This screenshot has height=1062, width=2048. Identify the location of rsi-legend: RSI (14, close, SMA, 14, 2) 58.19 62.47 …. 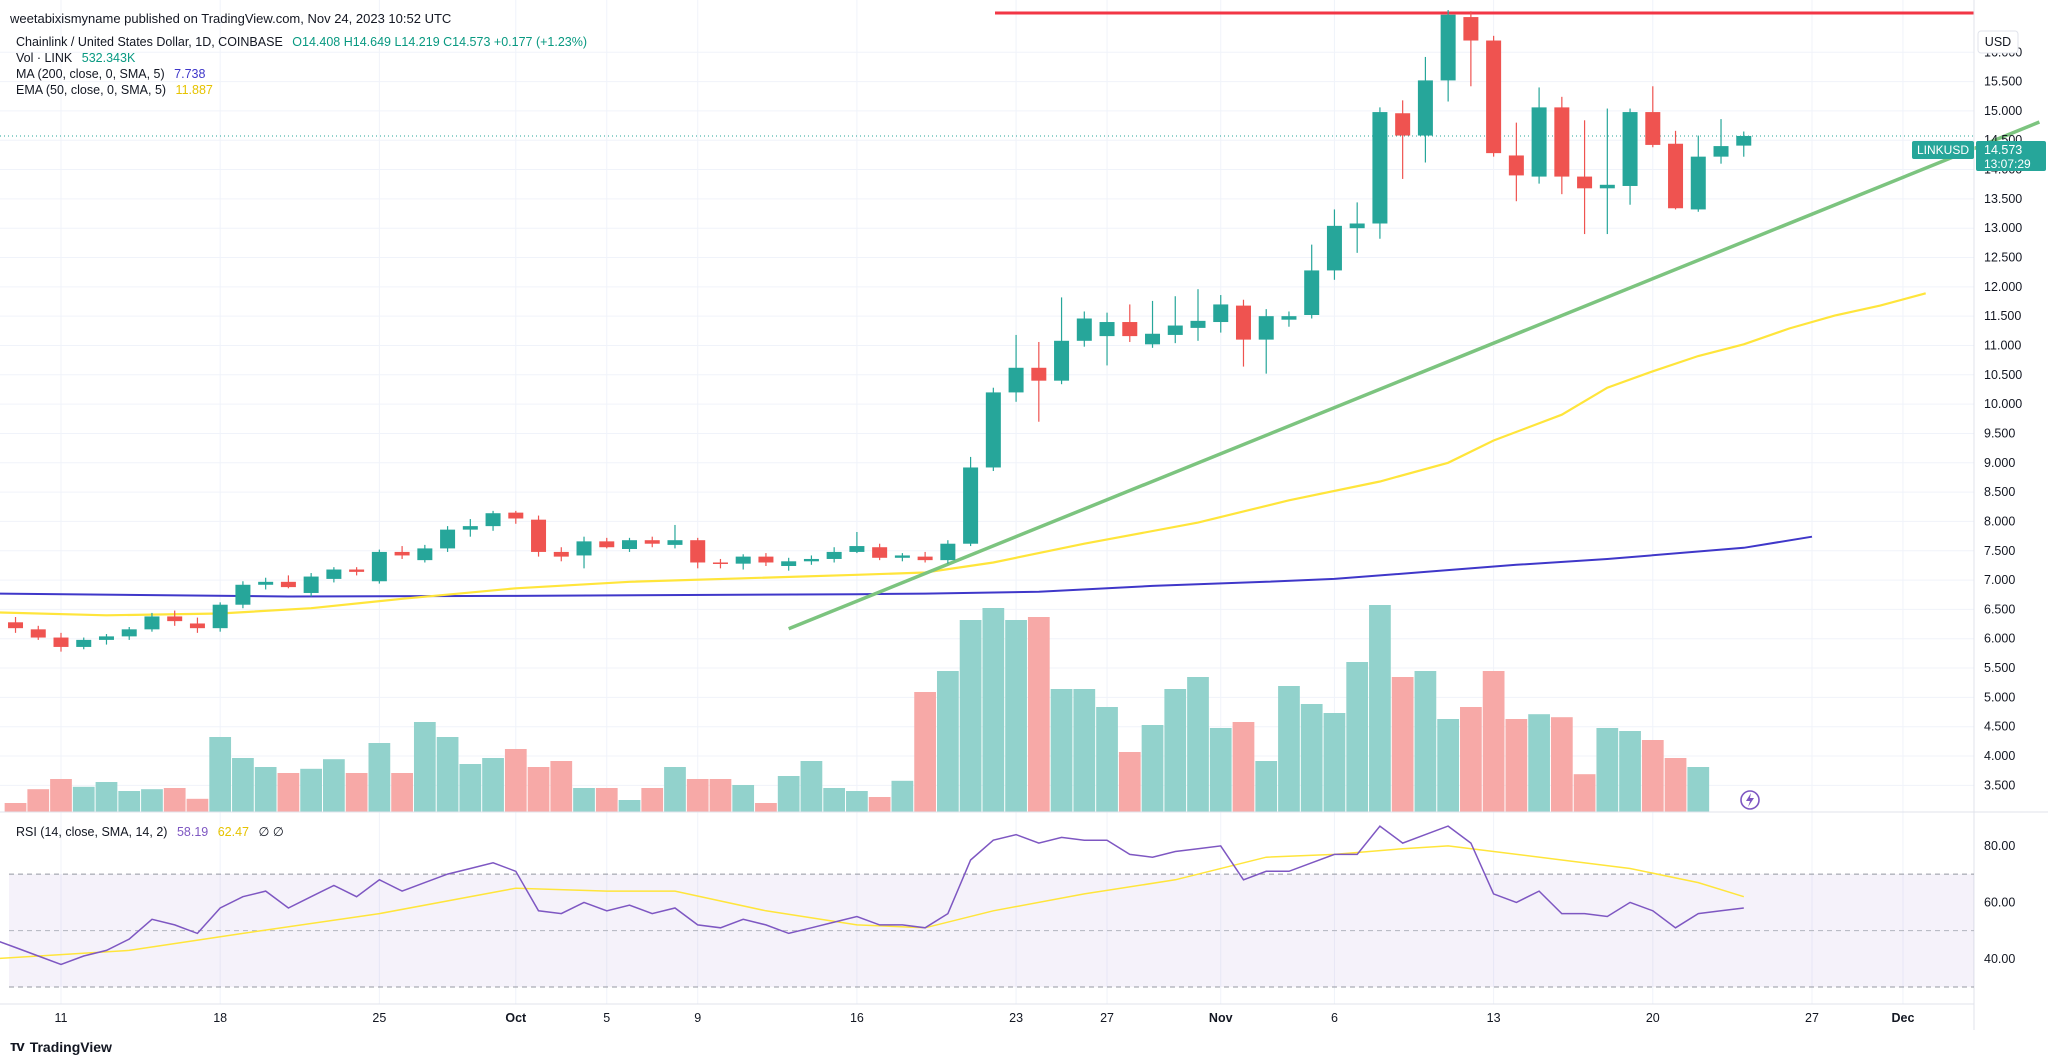
(150, 831).